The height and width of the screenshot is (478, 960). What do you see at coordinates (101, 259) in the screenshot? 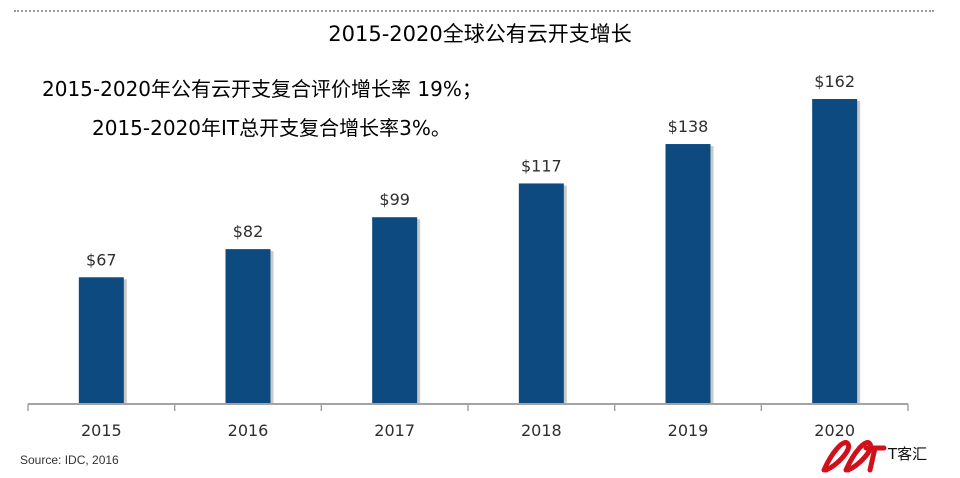
I see `data-label-2015: $67` at bounding box center [101, 259].